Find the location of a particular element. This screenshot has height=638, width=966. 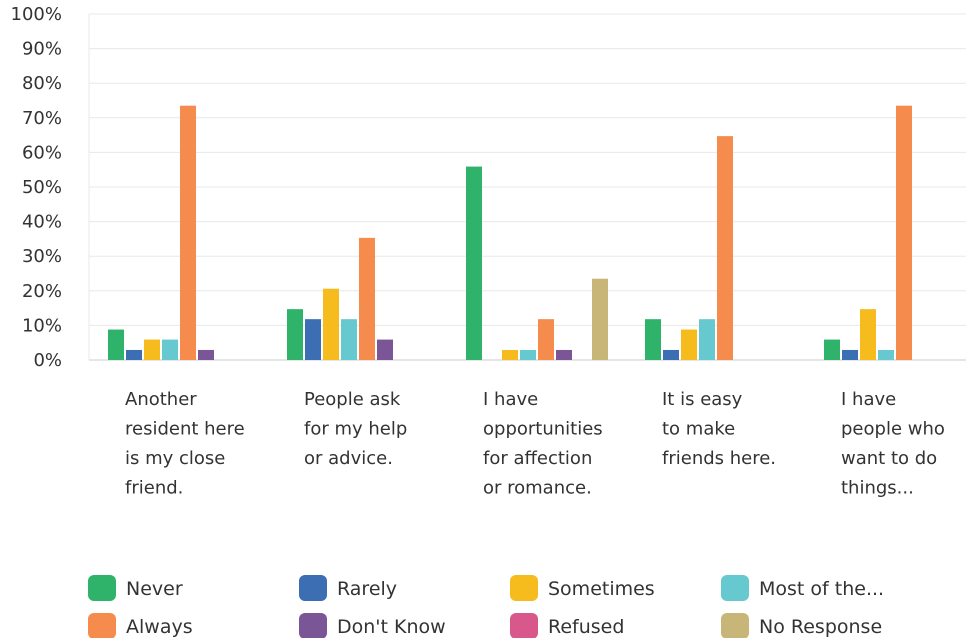

legend-item: Sometimes is located at coordinates (582, 588).